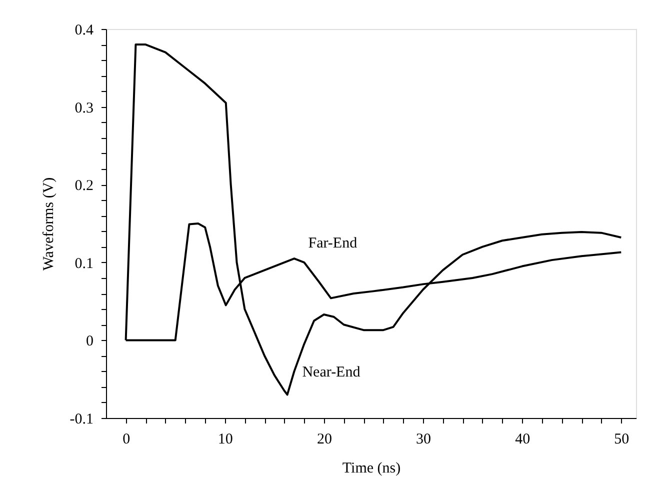 Image resolution: width=660 pixels, height=482 pixels. I want to click on y-tick-label: 0.3, so click(84, 108).